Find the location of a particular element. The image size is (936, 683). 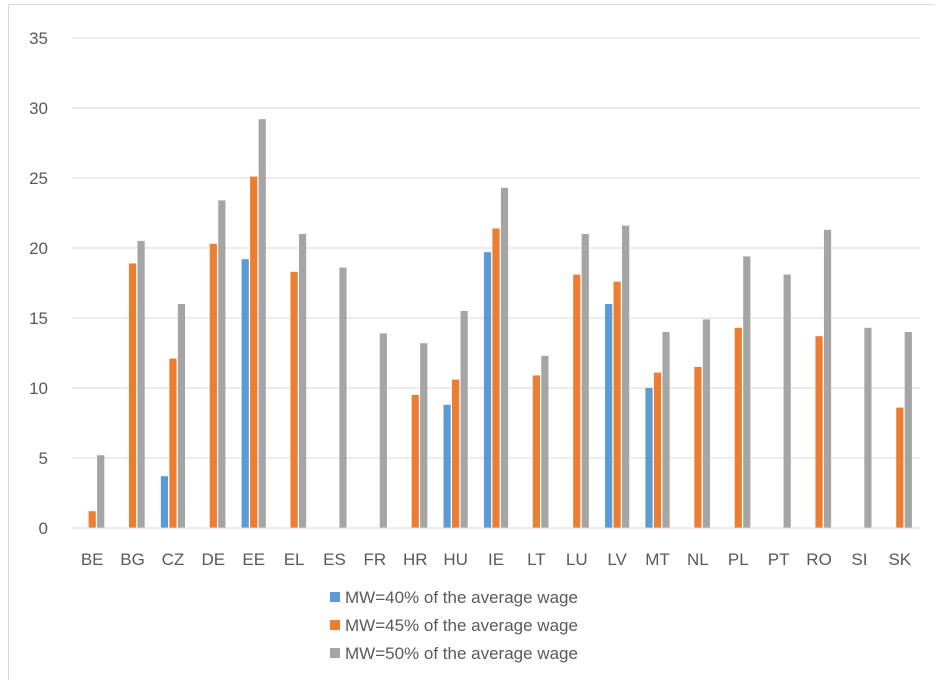

x-tick-label: FR is located at coordinates (375, 559).